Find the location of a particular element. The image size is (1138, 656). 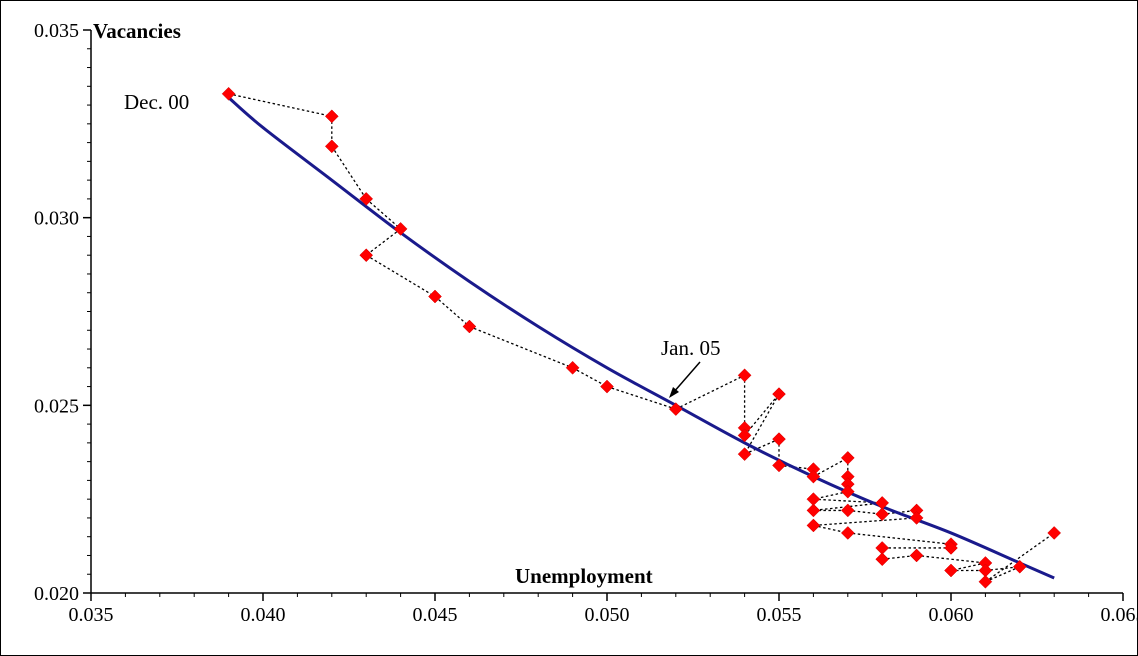

y-tick-label-3: 0.035 is located at coordinates (56, 31).